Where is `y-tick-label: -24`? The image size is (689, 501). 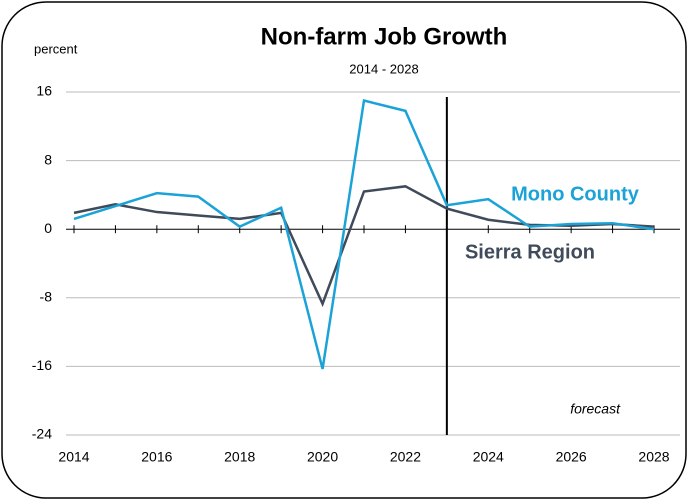 y-tick-label: -24 is located at coordinates (42, 434).